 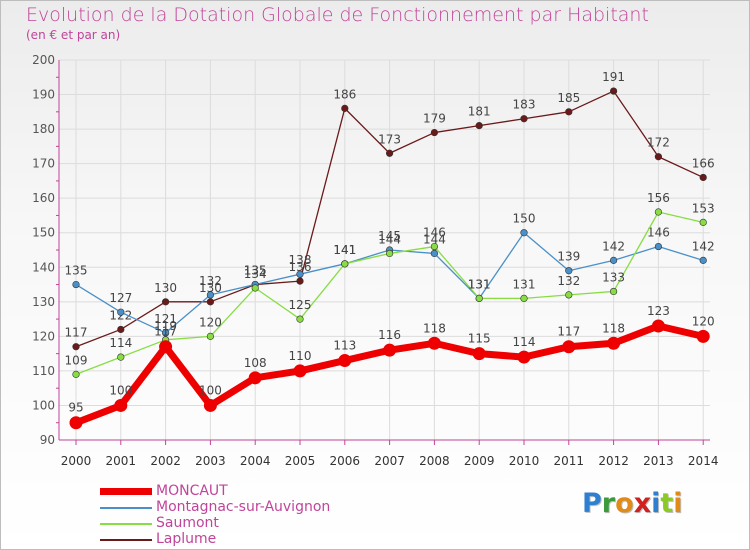 What do you see at coordinates (43, 233) in the screenshot?
I see `y-tick-label: 150` at bounding box center [43, 233].